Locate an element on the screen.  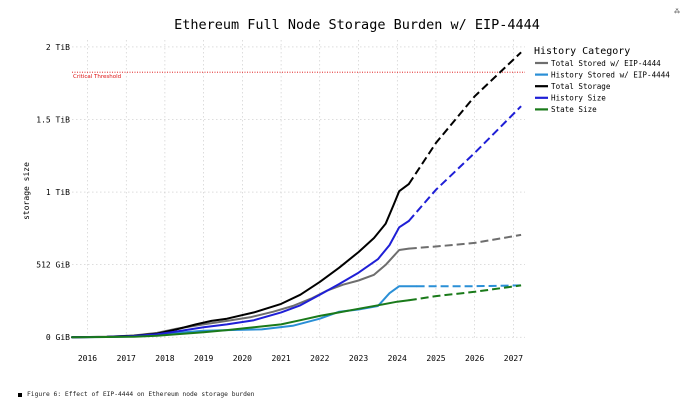
legend-label: State Size is located at coordinates (574, 109).